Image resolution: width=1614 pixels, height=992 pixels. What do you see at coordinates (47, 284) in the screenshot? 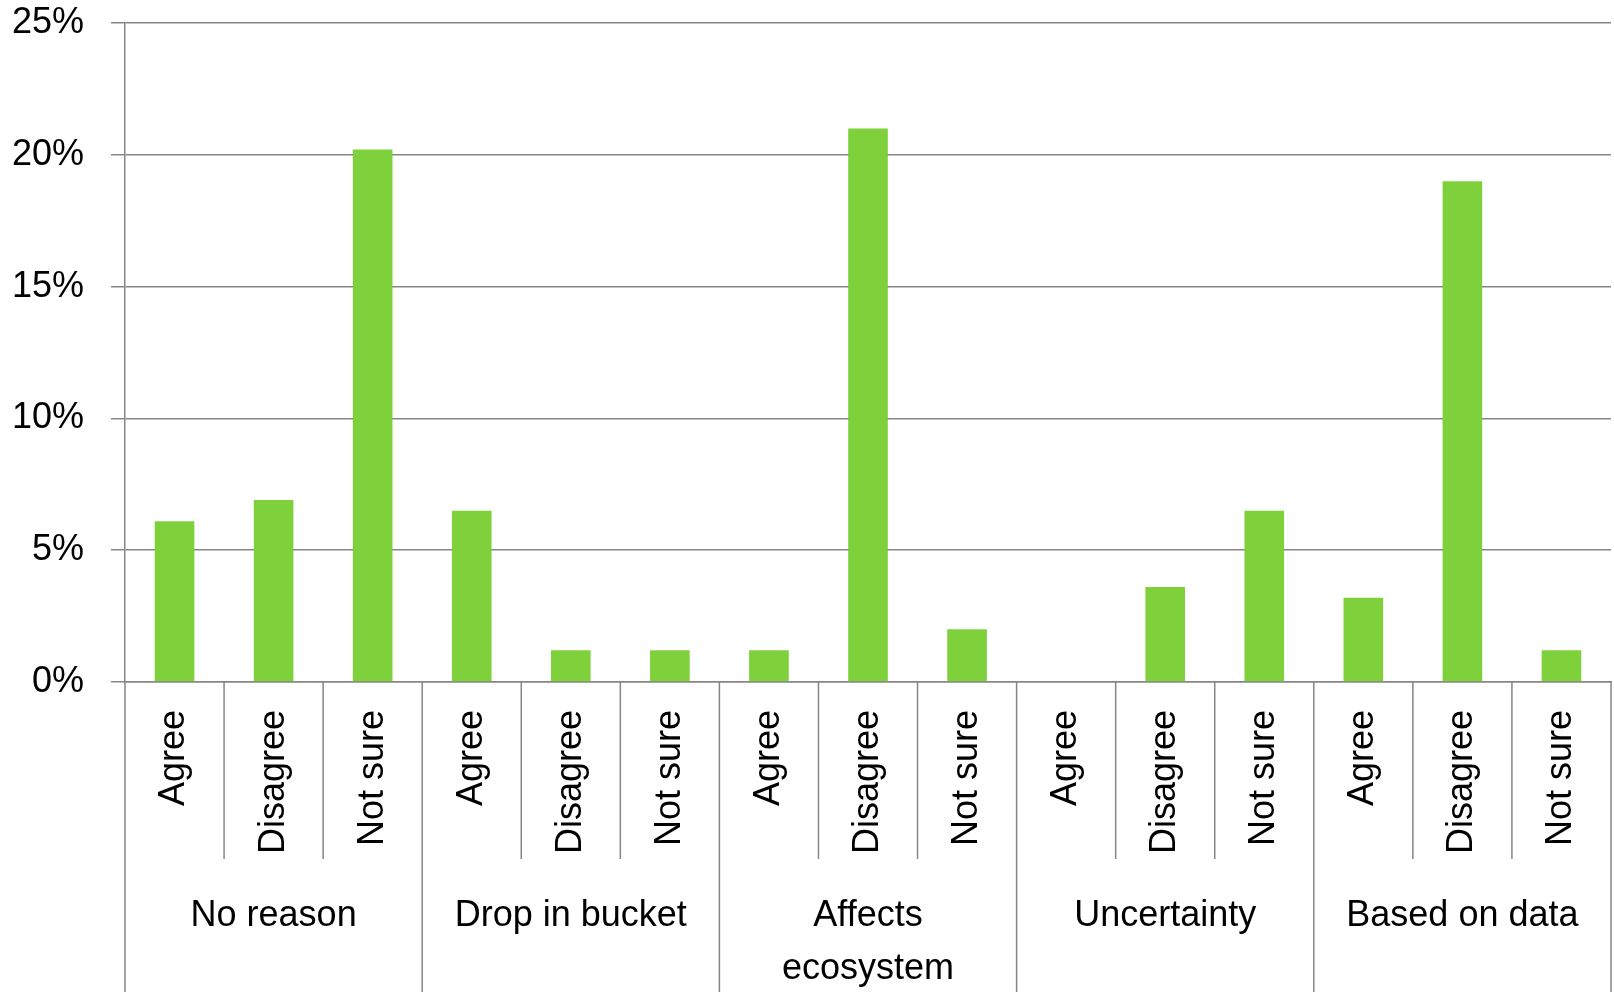
I see `y-tick-label: 15%` at bounding box center [47, 284].